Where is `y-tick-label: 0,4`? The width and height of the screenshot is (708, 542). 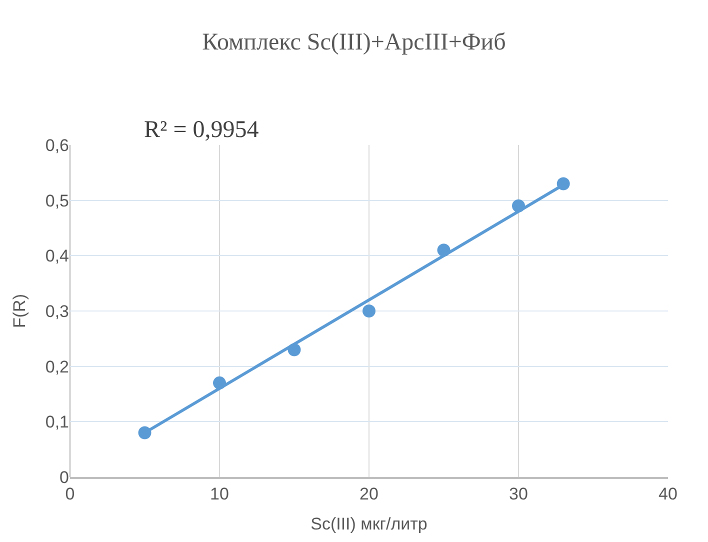
y-tick-label: 0,4 is located at coordinates (57, 256).